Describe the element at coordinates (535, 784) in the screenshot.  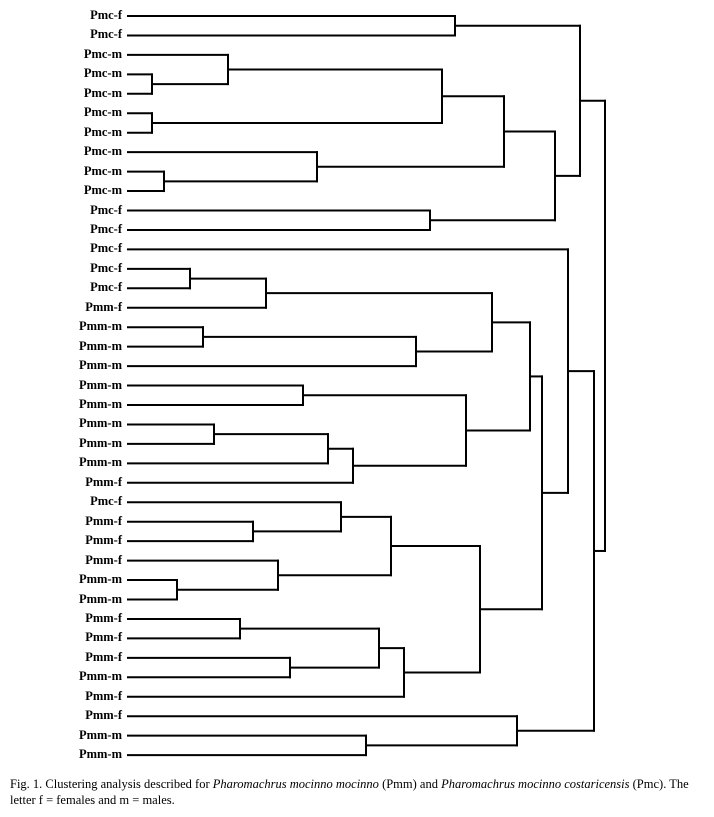
I see `caption-taxon-2: Pharomachrus mocinno costaricensis` at that location.